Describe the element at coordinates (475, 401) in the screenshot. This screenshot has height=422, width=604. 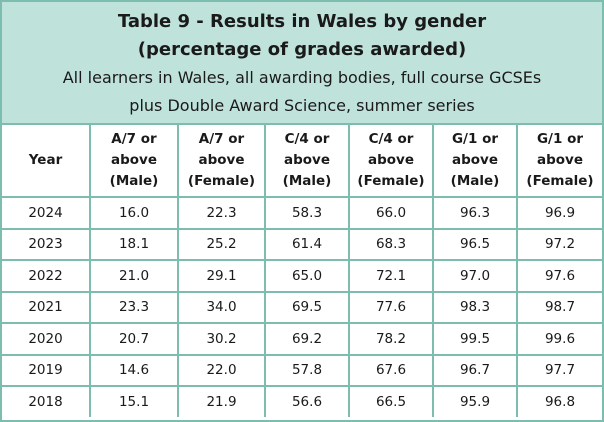
I see `table-cell: 95.9` at that location.